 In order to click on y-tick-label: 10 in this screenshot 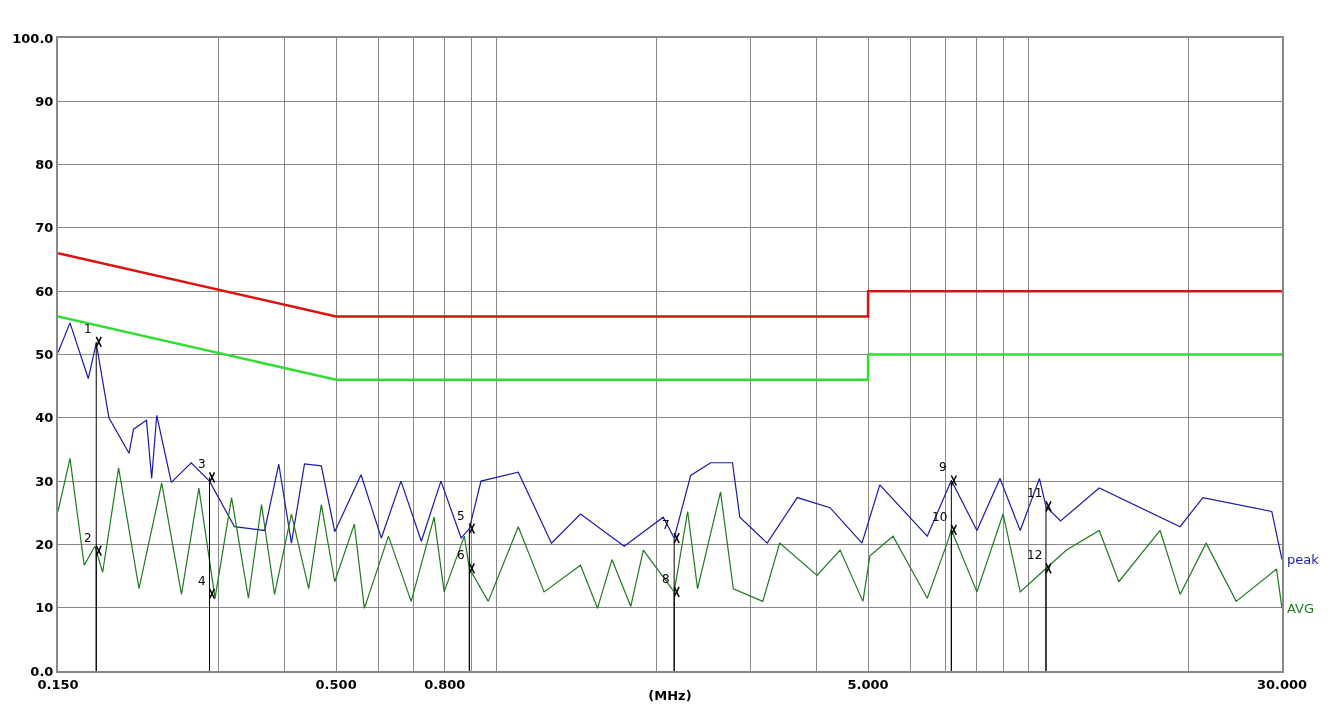, I will do `click(44, 608)`.